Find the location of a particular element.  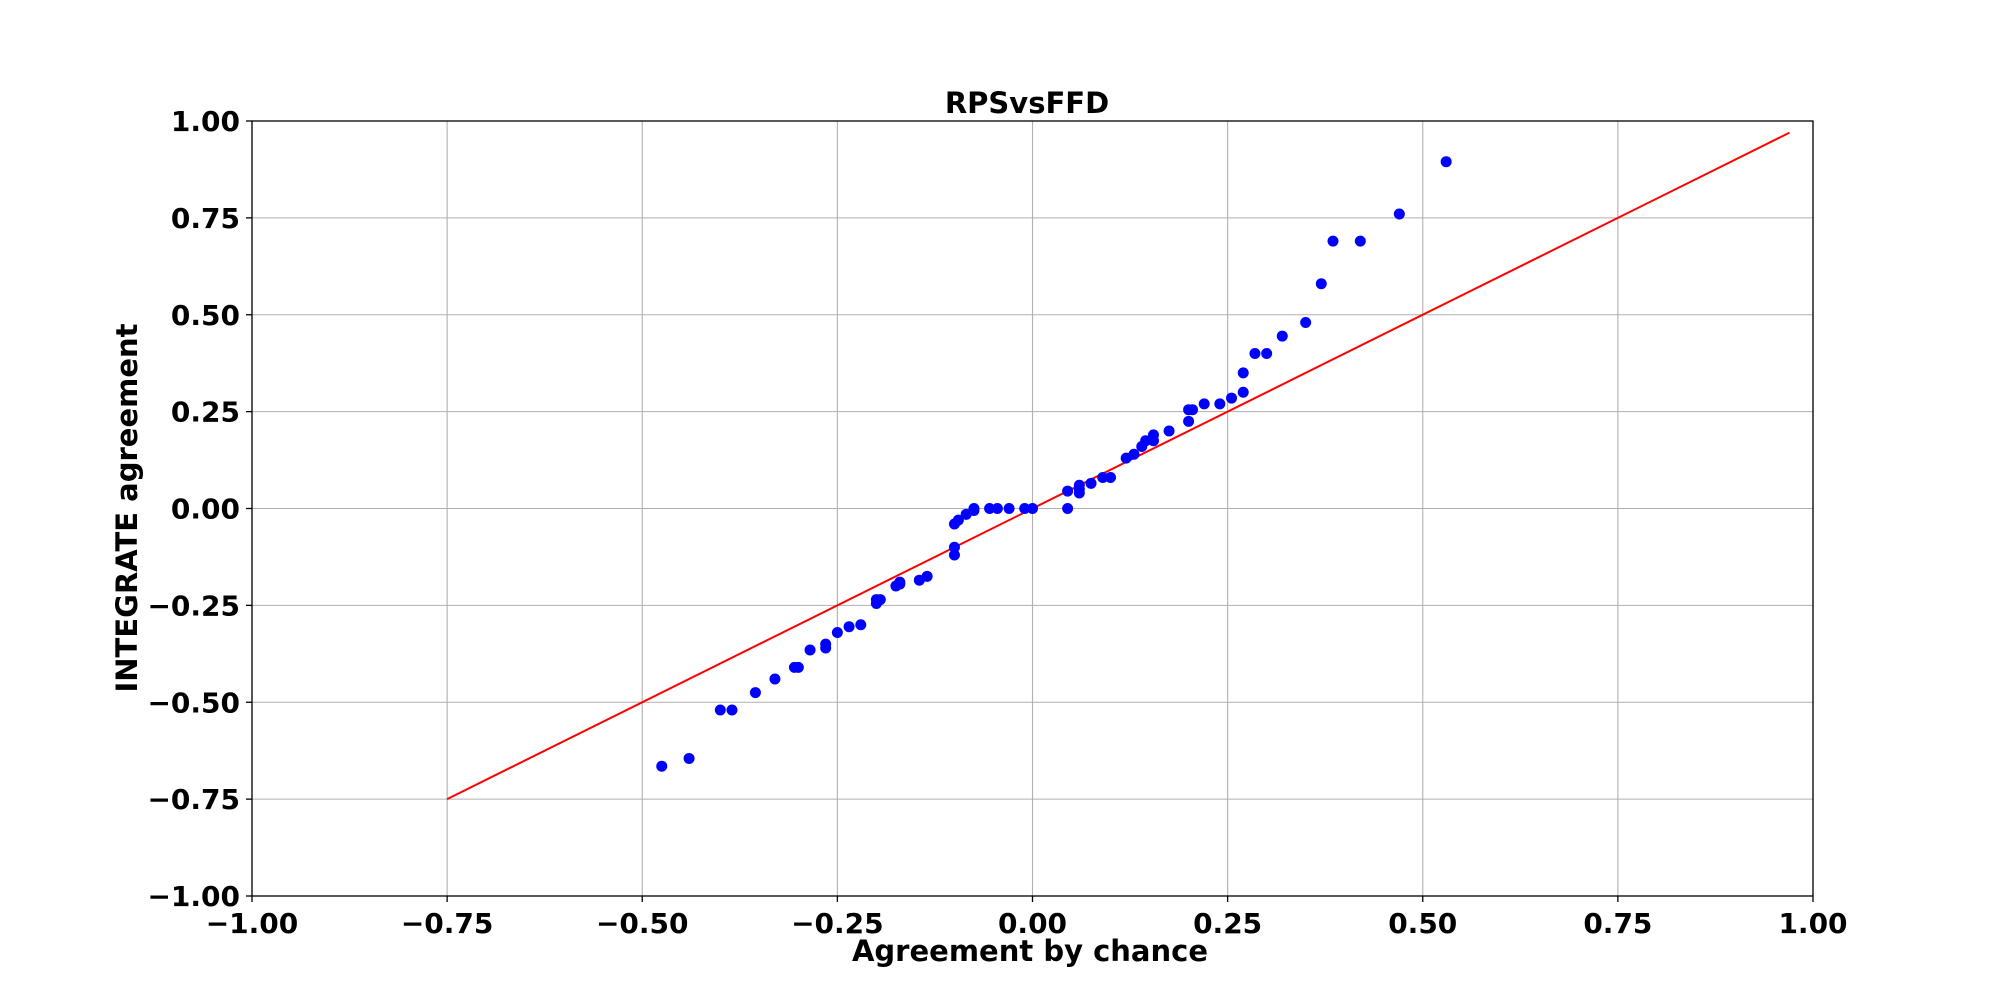

y-tick-label: −0.50 is located at coordinates (193, 702).